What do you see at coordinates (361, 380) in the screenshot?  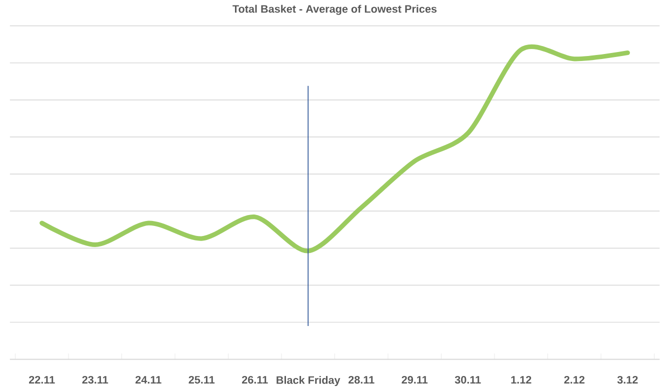 I see `x-tick-label: 28.11` at bounding box center [361, 380].